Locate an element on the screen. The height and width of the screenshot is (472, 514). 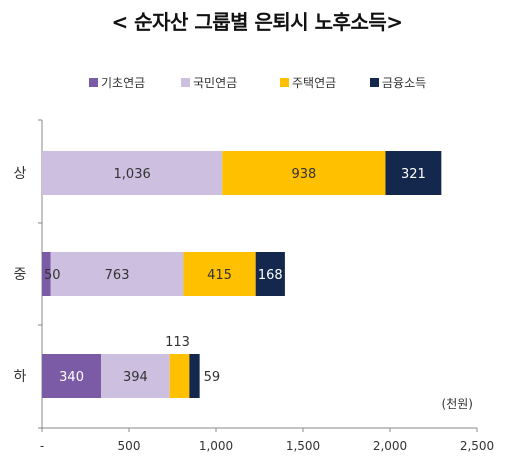
data-label-하-주택연금: 113 is located at coordinates (177, 342).